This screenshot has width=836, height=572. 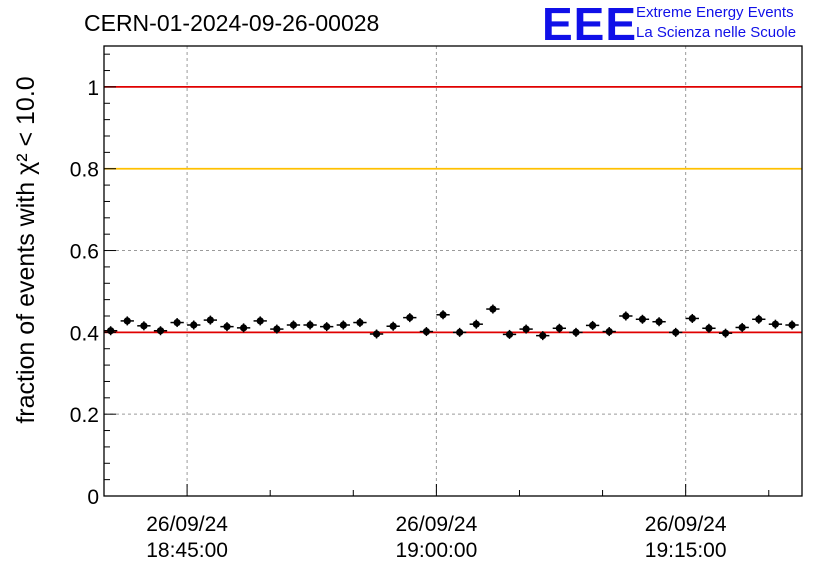 What do you see at coordinates (26, 249) in the screenshot?
I see `y-axis-label: fraction of events with χ² < 10.0` at bounding box center [26, 249].